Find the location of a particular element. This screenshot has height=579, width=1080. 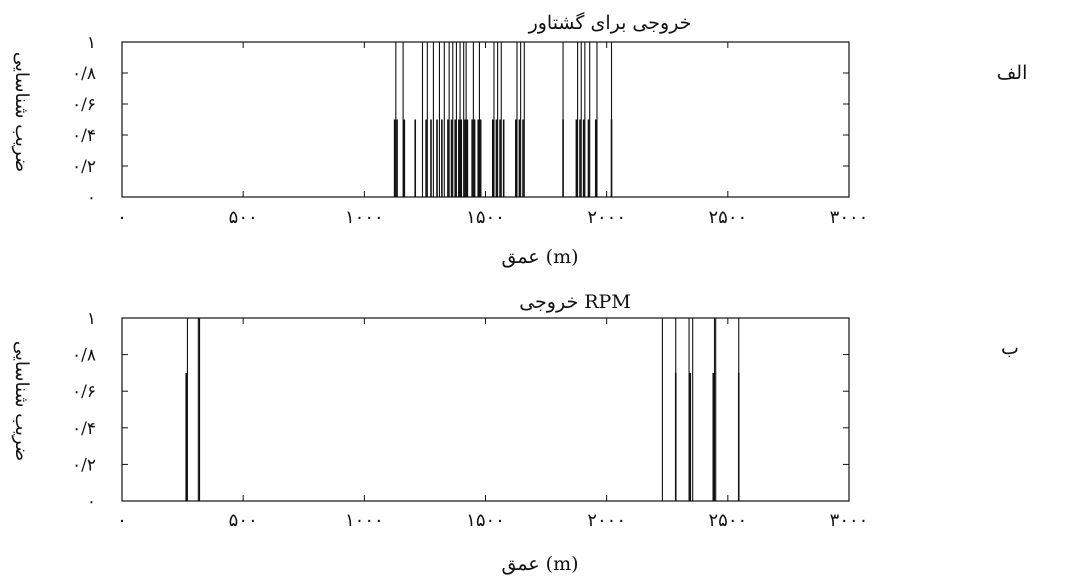

chart-b-xlabel: عمق (m) is located at coordinates (539, 564).